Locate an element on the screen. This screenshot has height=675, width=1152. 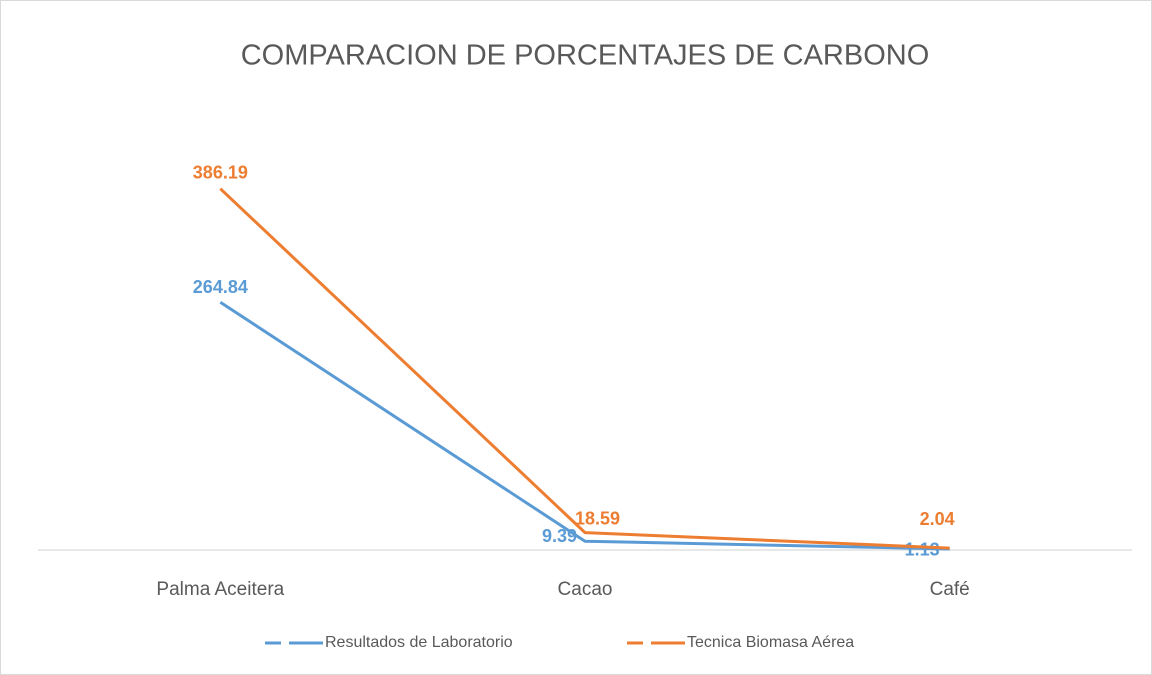
data-label: 2.04 is located at coordinates (937, 519).